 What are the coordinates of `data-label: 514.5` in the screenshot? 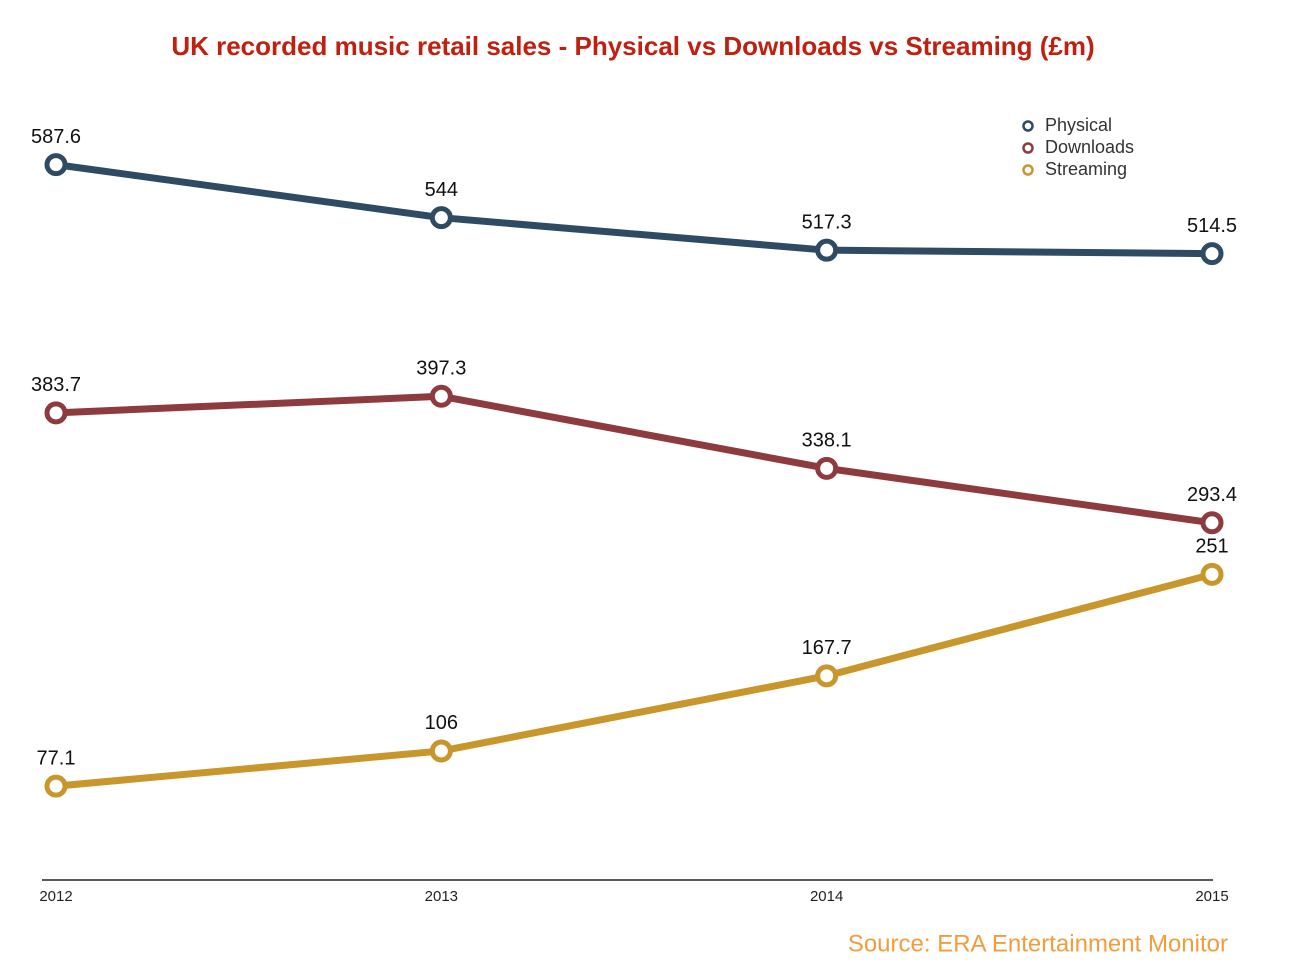 It's located at (1212, 226).